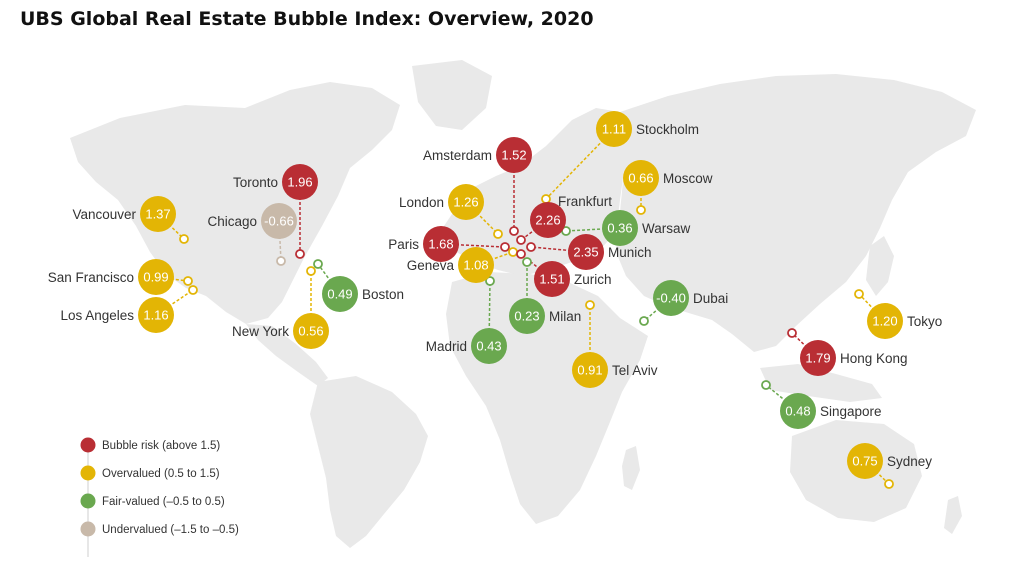 The image size is (1024, 570). I want to click on city-label-london: London, so click(421, 202).